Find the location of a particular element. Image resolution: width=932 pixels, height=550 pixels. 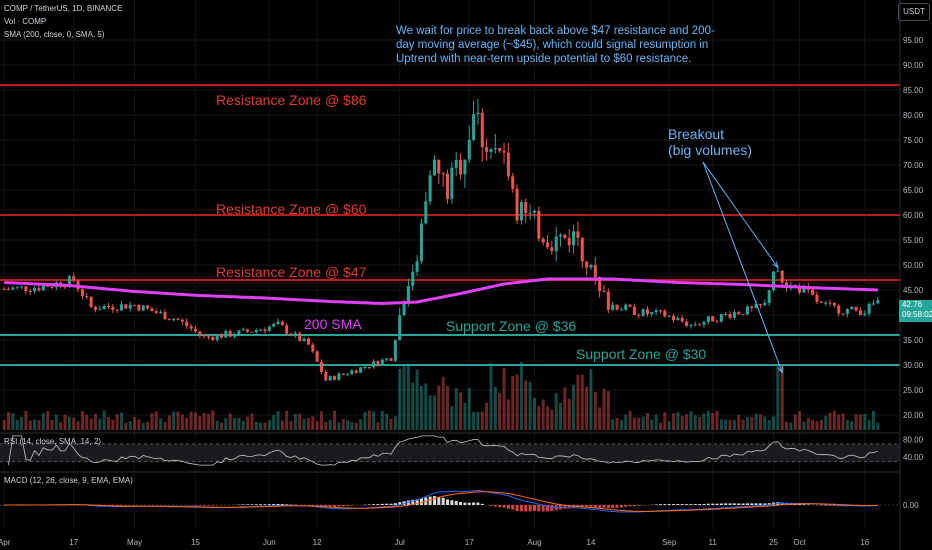

currency-button: USDT is located at coordinates (914, 12).